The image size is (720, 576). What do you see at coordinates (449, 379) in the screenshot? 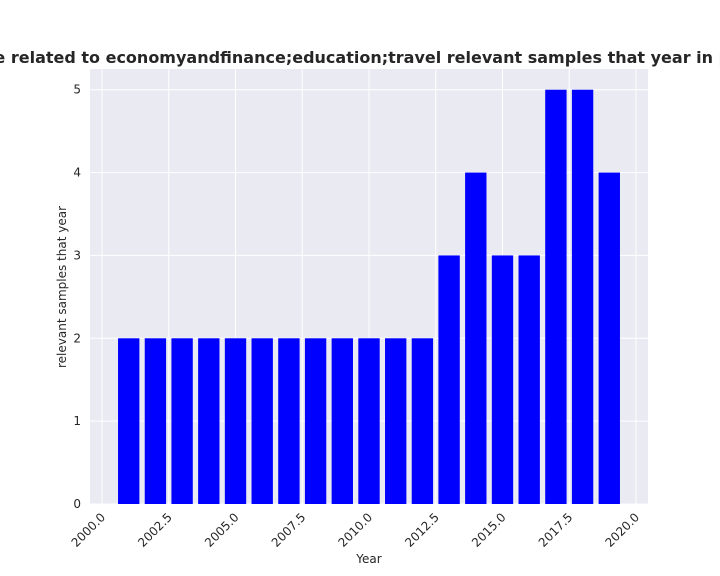
I see `bar-2013` at bounding box center [449, 379].